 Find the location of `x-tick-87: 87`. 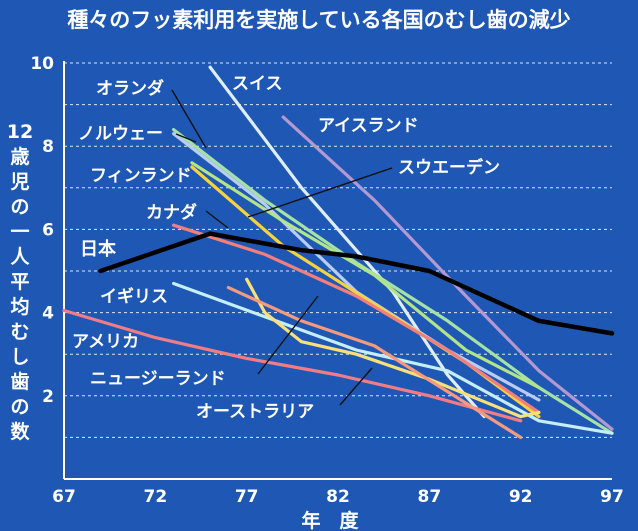

x-tick-87: 87 is located at coordinates (429, 497).